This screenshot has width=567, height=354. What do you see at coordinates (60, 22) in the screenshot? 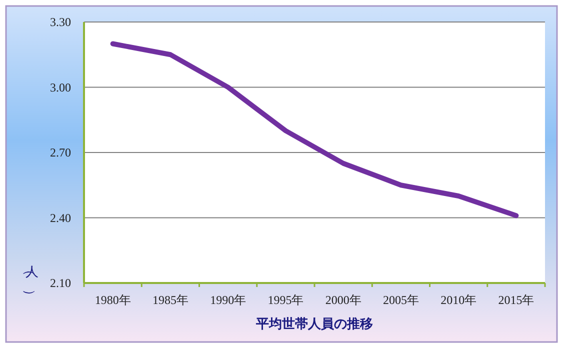
I see `y-tick-label: 3.30` at bounding box center [60, 22].